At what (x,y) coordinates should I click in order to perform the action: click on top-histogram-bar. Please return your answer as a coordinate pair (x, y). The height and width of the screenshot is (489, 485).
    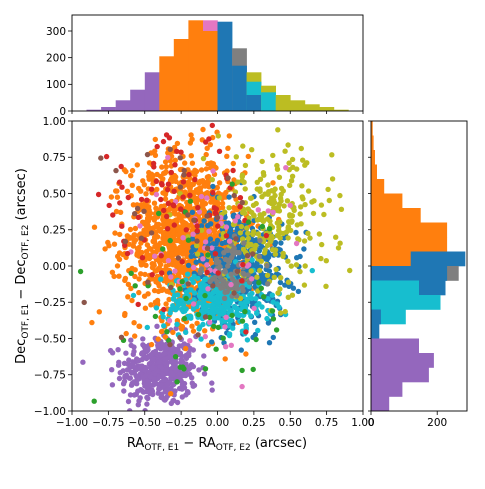
    Looking at the image, I should click on (283, 103).